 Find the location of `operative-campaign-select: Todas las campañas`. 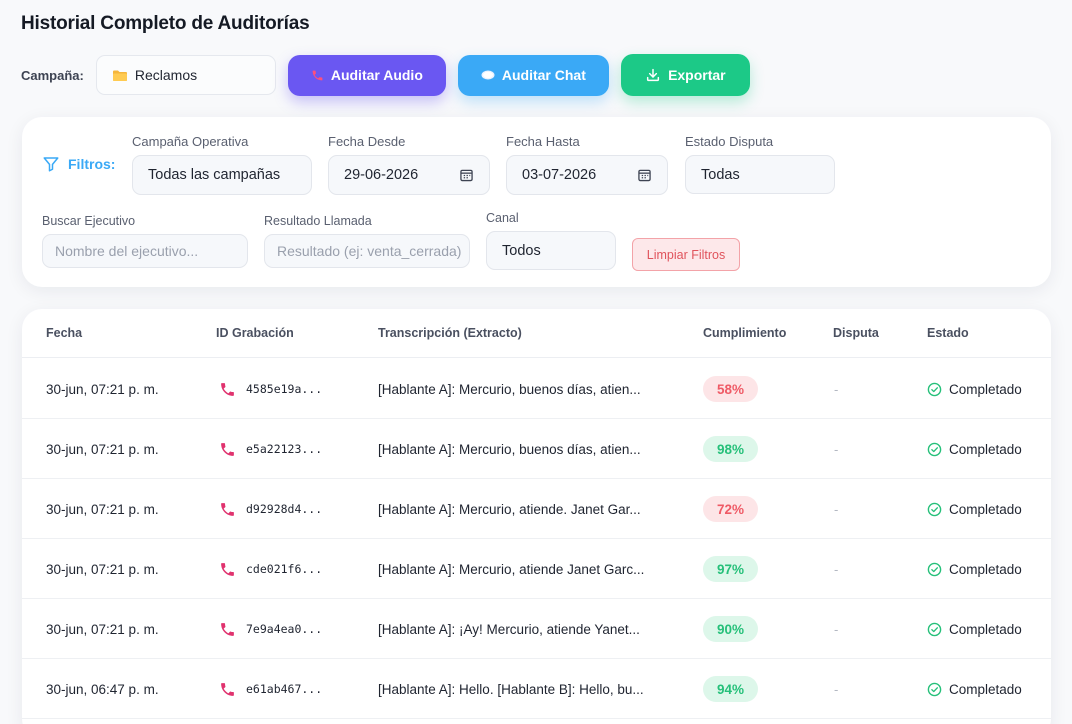

operative-campaign-select: Todas las campañas is located at coordinates (222, 175).